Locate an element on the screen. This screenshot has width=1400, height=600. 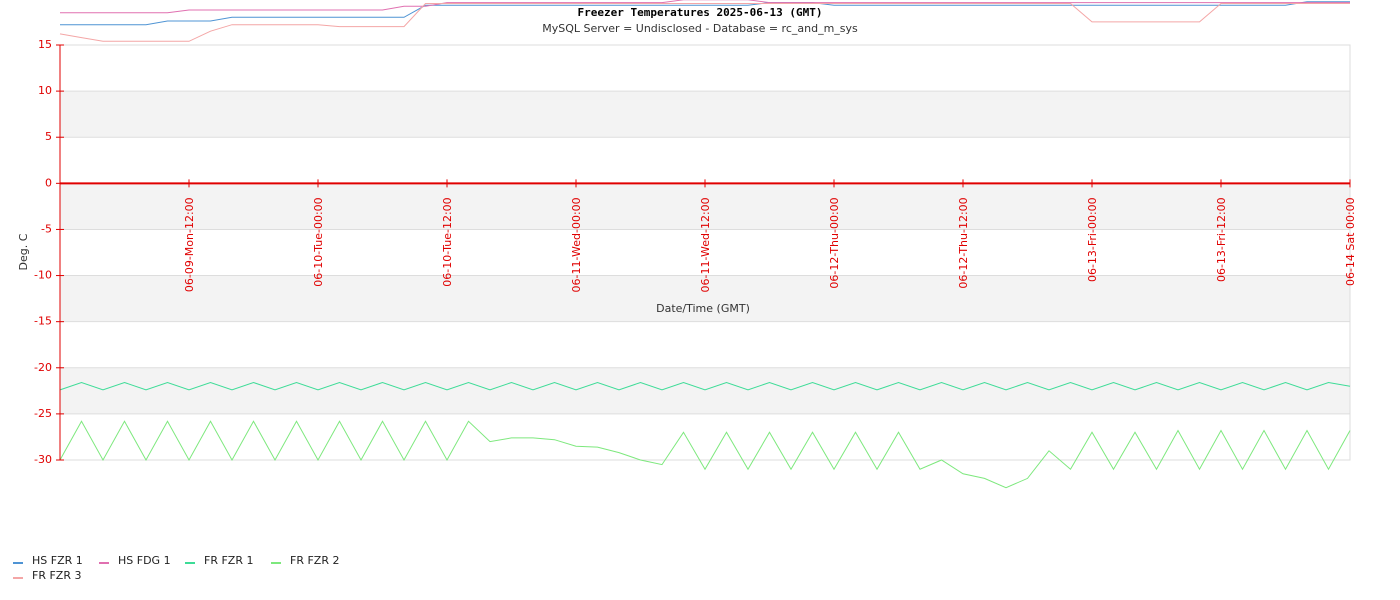
x-axis-label: Date/Time (GMT) is located at coordinates (703, 308).